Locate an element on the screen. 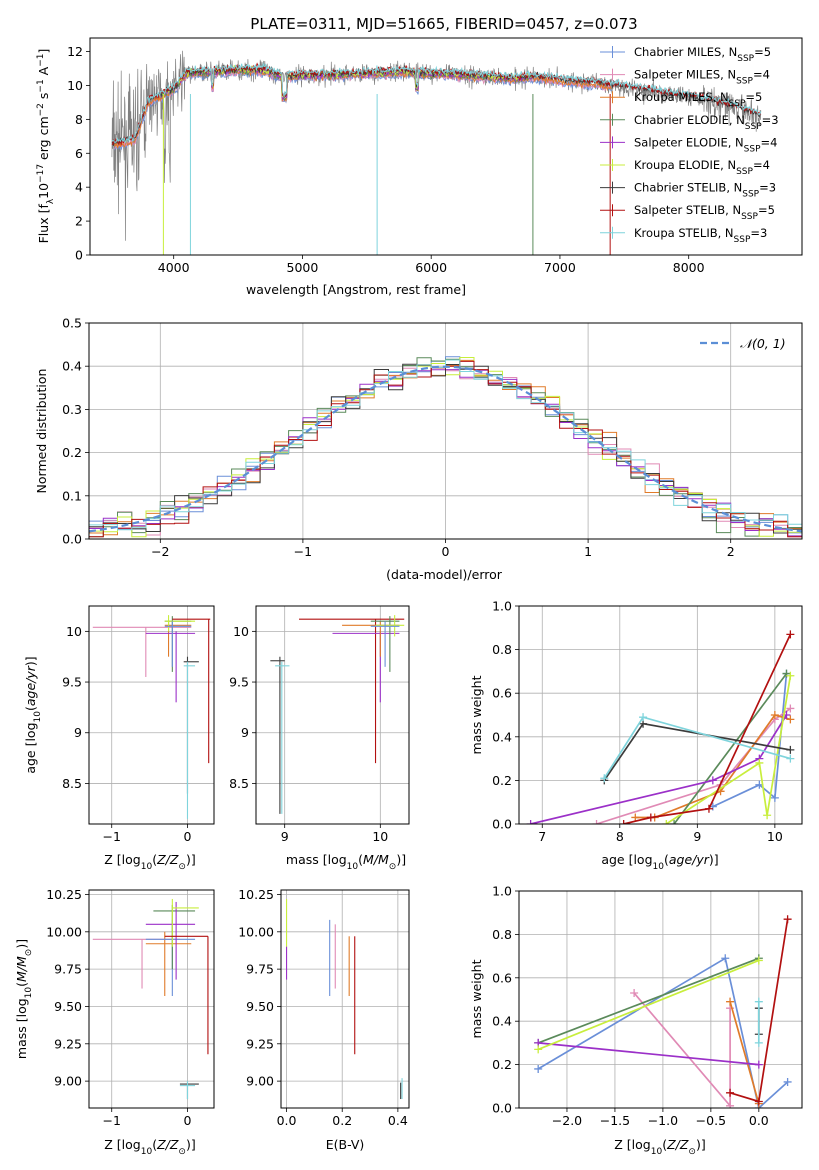 The image size is (819, 1170). label-part: =3 is located at coordinates (770, 120).